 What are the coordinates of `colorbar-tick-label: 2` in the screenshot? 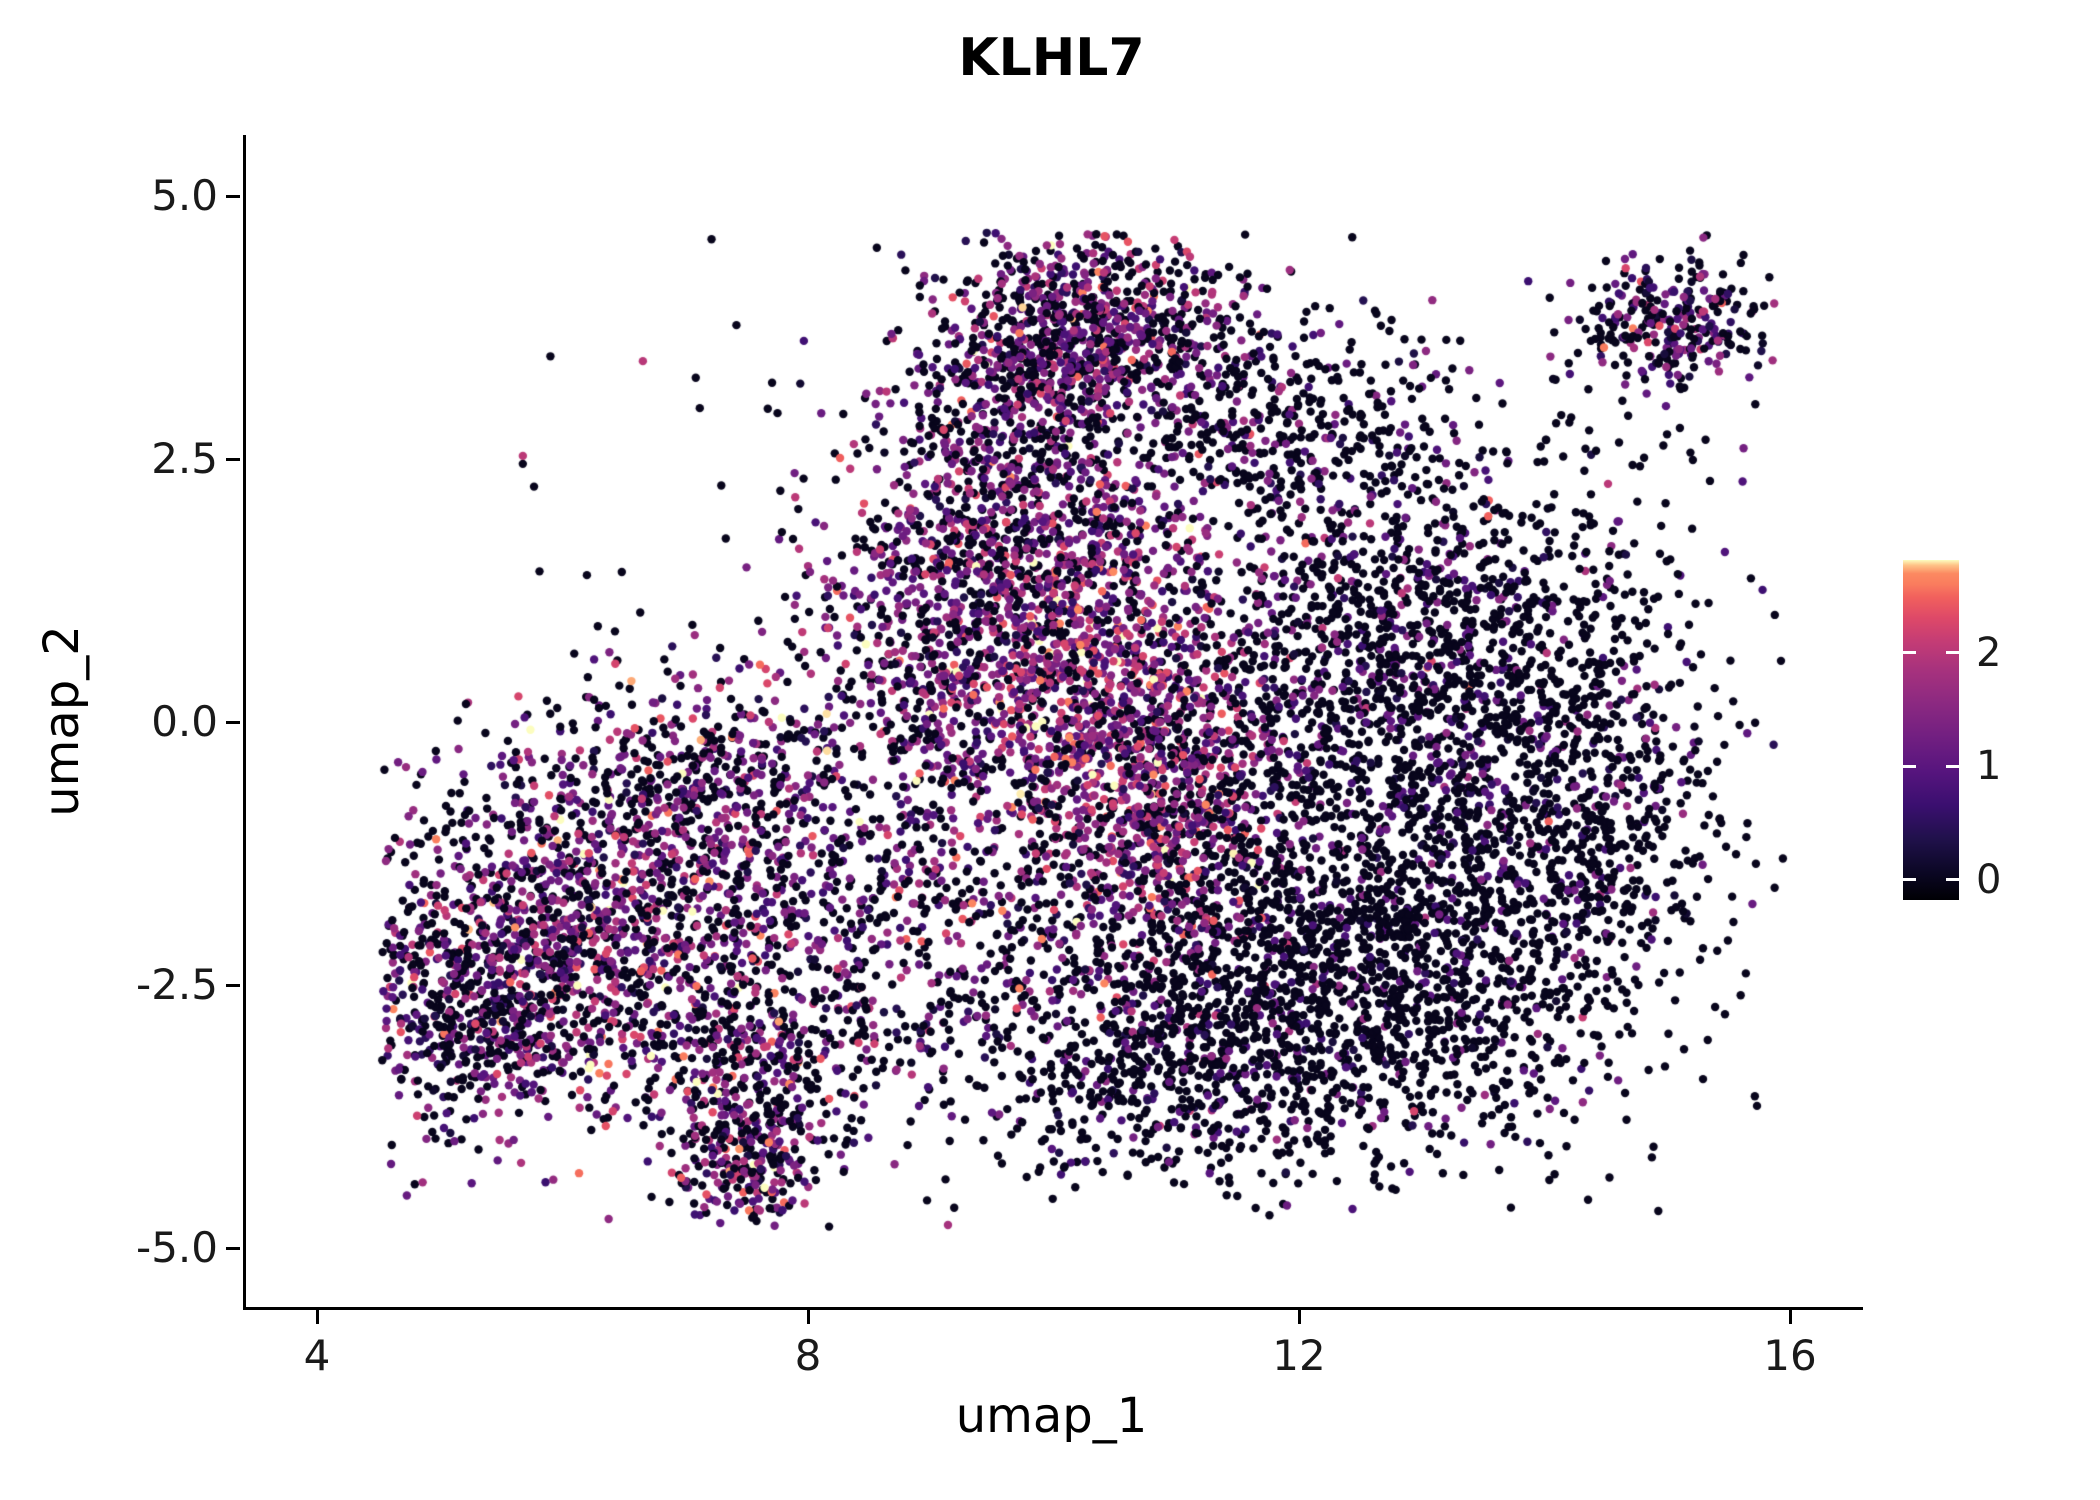 It's located at (1989, 652).